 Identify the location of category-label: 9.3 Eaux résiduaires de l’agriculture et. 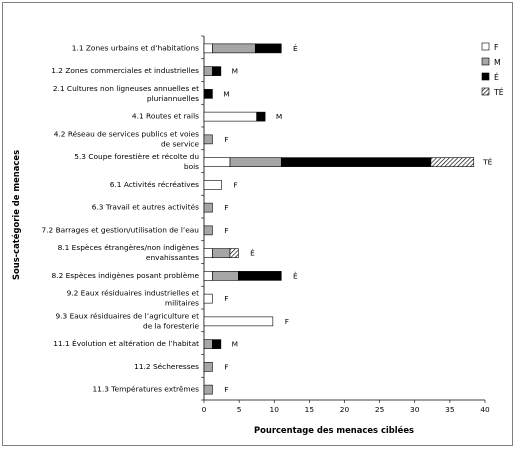
(127, 315).